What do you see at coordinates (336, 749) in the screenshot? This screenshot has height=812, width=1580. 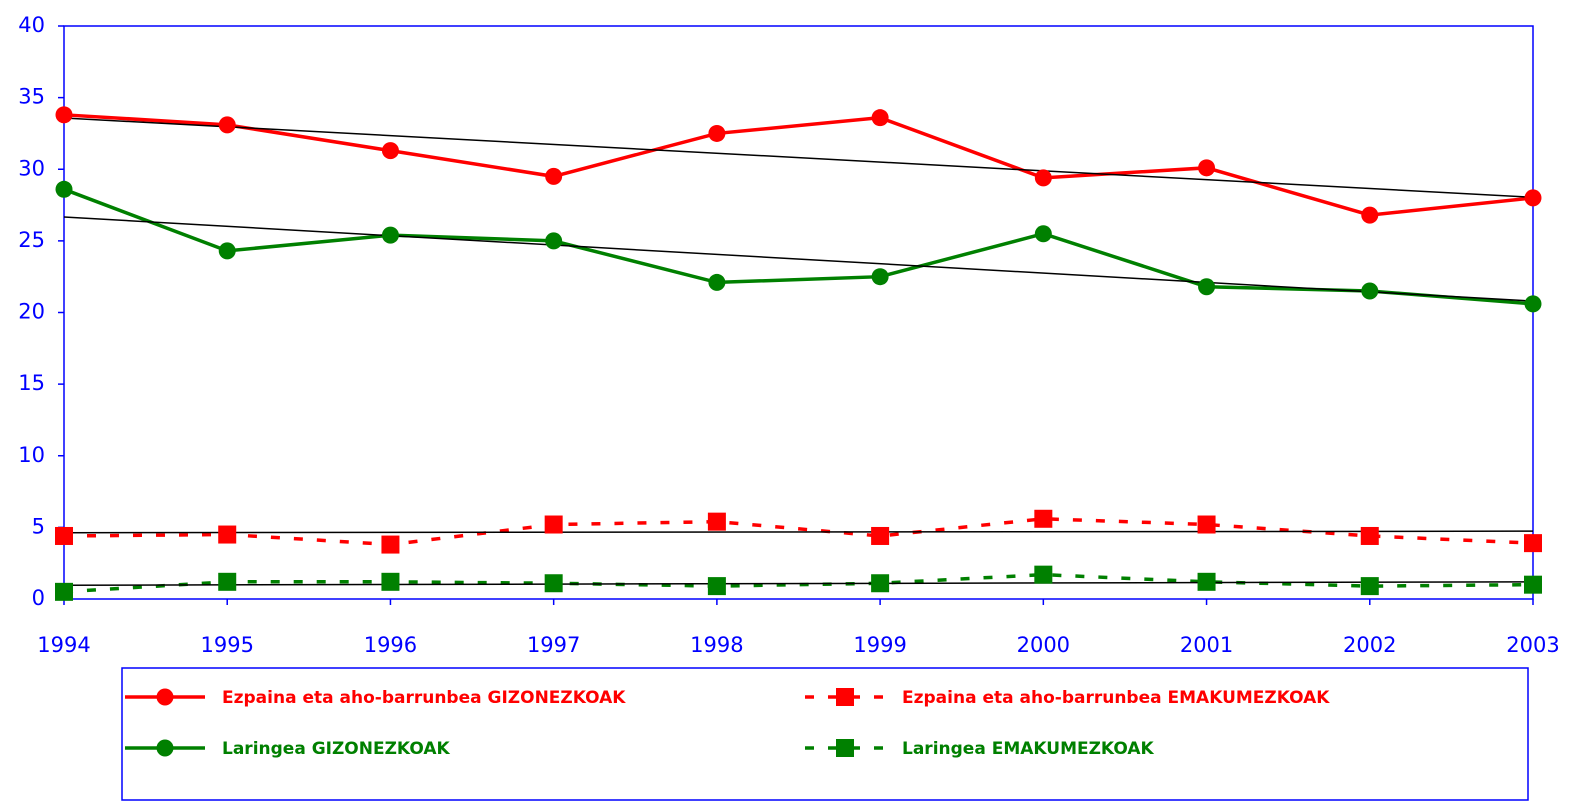 I see `legend-label: Laringea GIZONEZKOAK` at bounding box center [336, 749].